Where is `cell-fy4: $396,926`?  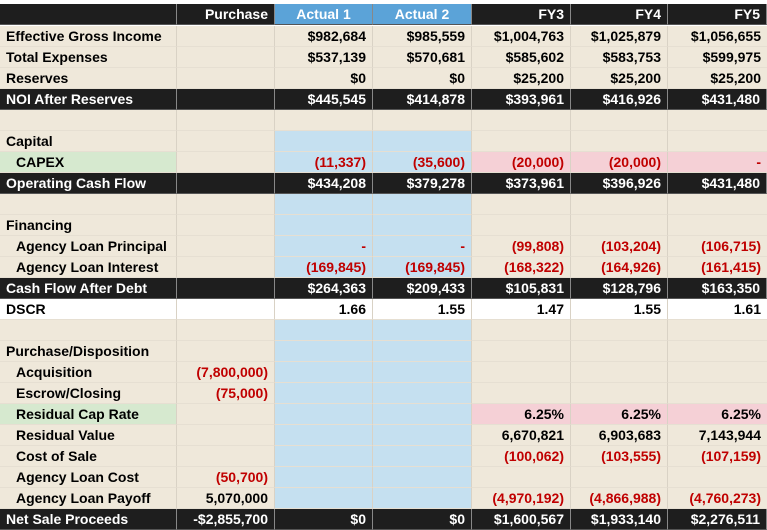 cell-fy4: $396,926 is located at coordinates (619, 183).